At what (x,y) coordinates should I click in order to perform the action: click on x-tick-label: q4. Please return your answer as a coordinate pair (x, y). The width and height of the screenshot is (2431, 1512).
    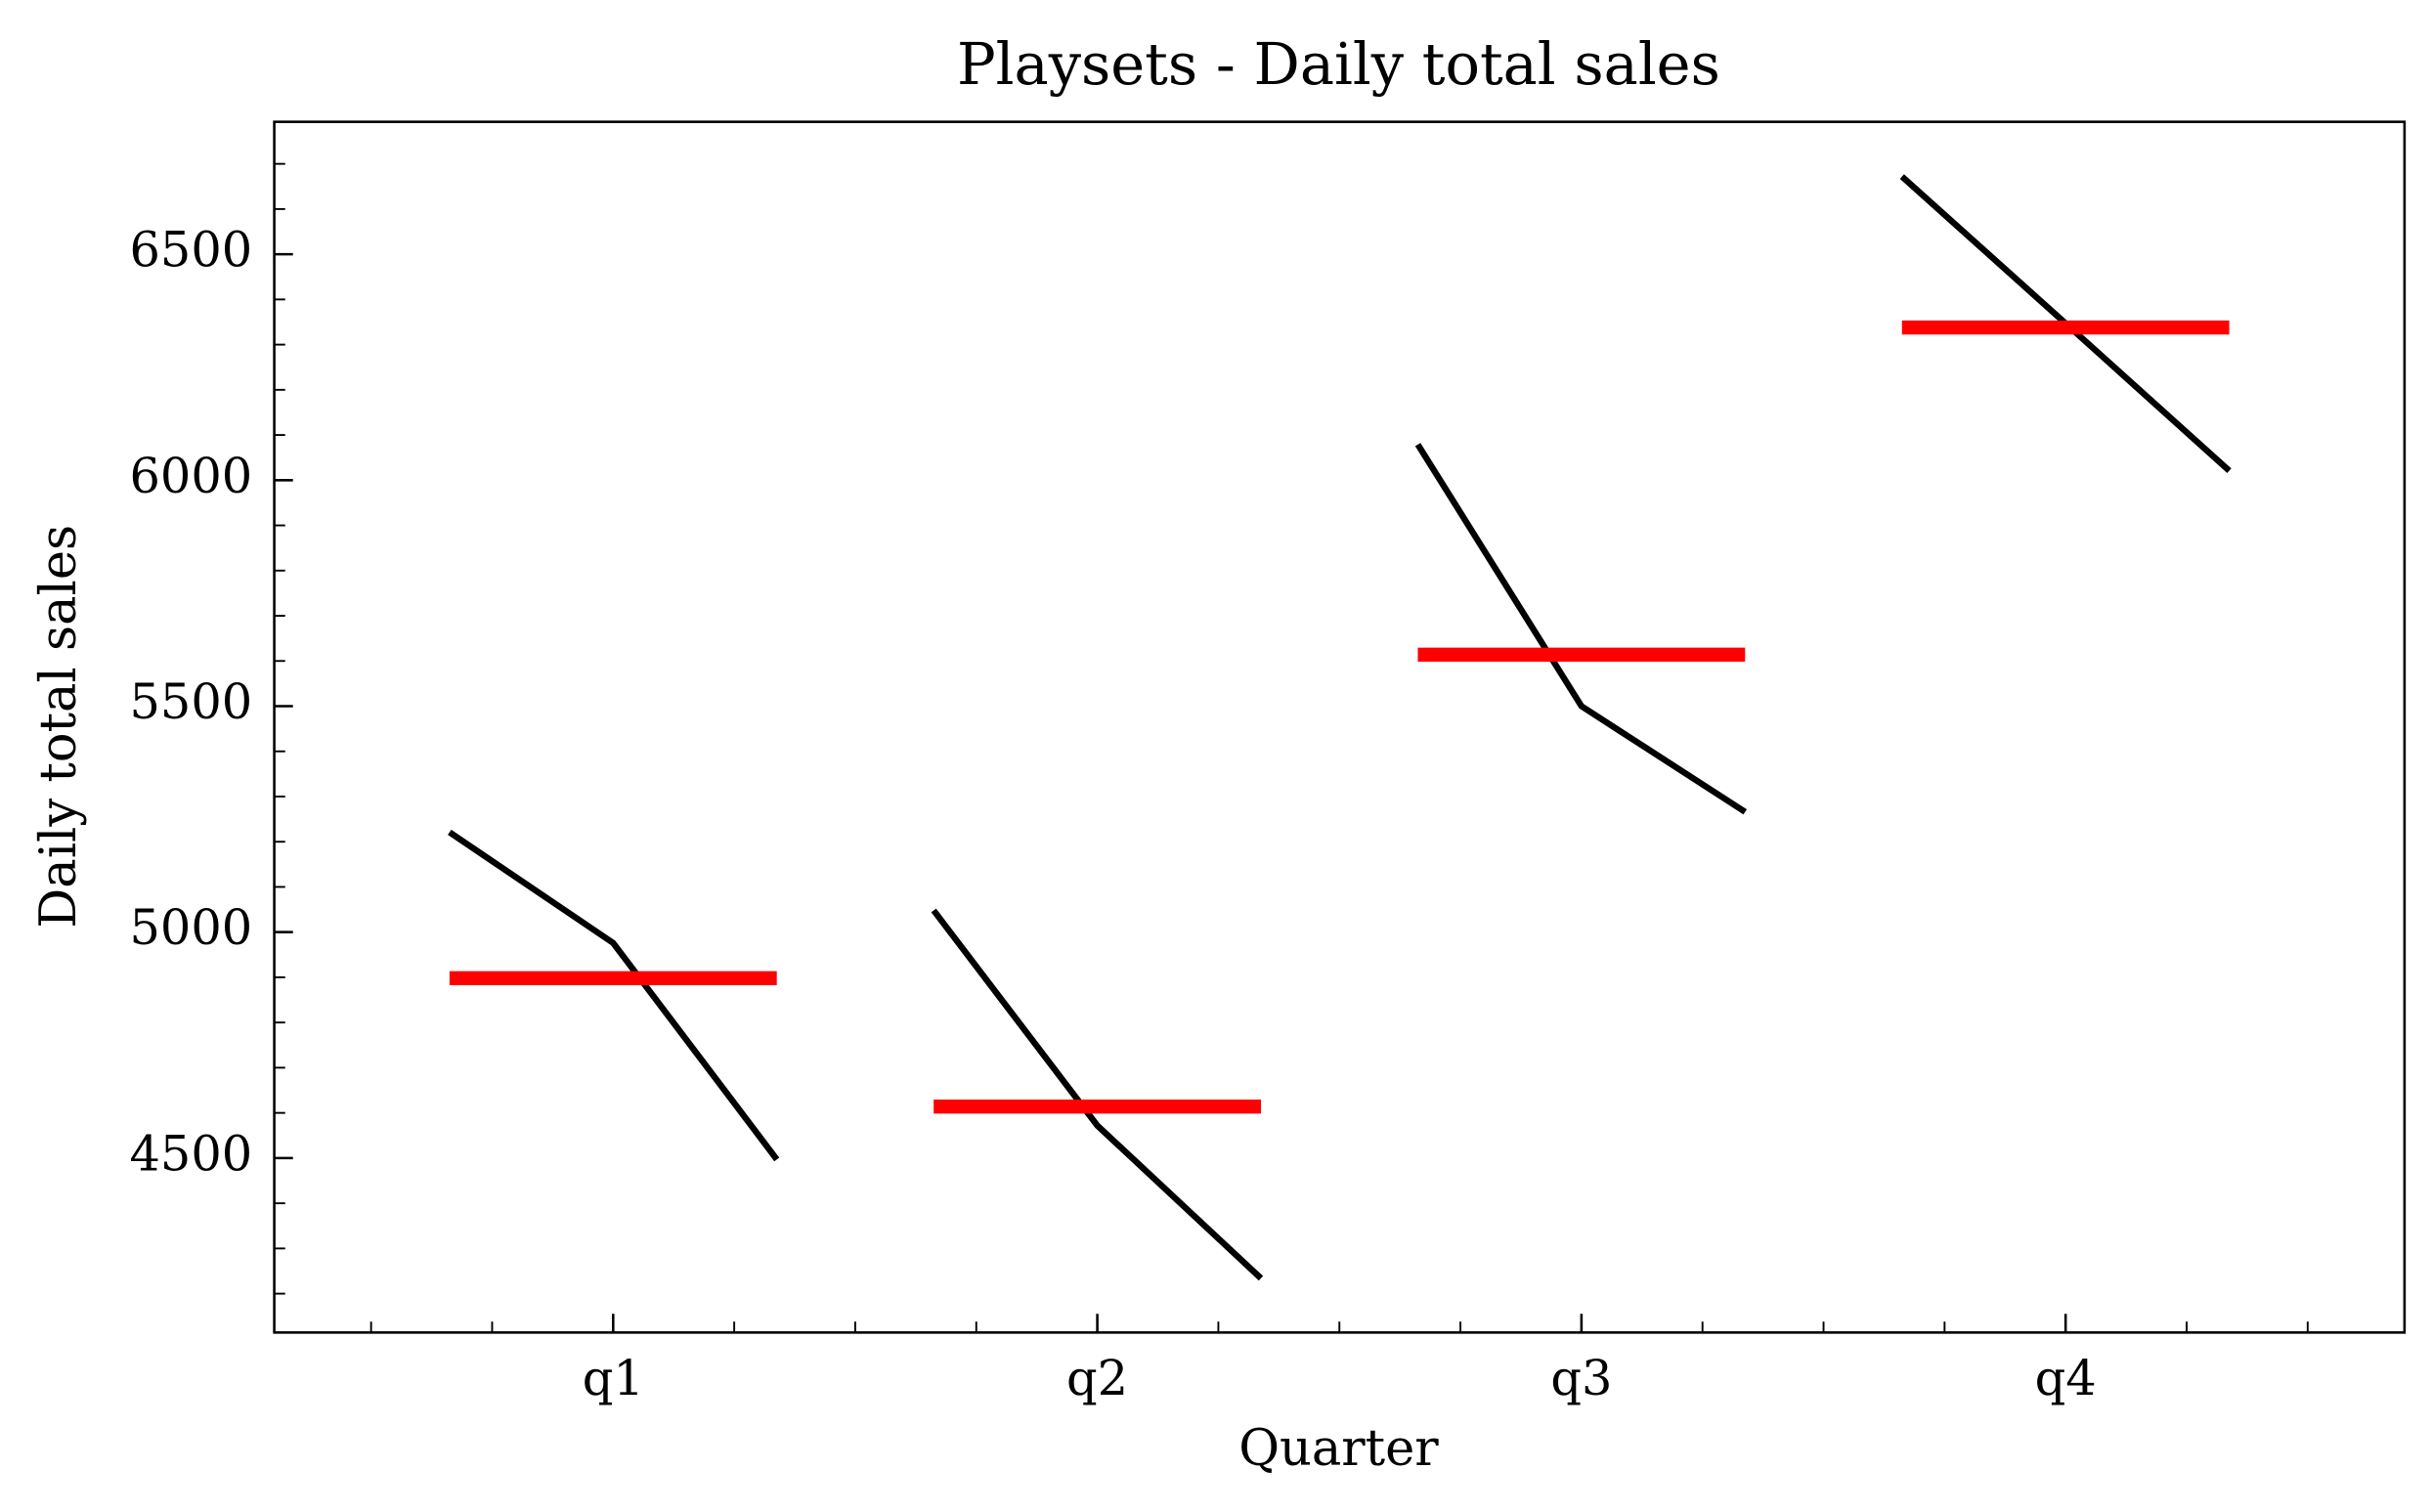
    Looking at the image, I should click on (2066, 1378).